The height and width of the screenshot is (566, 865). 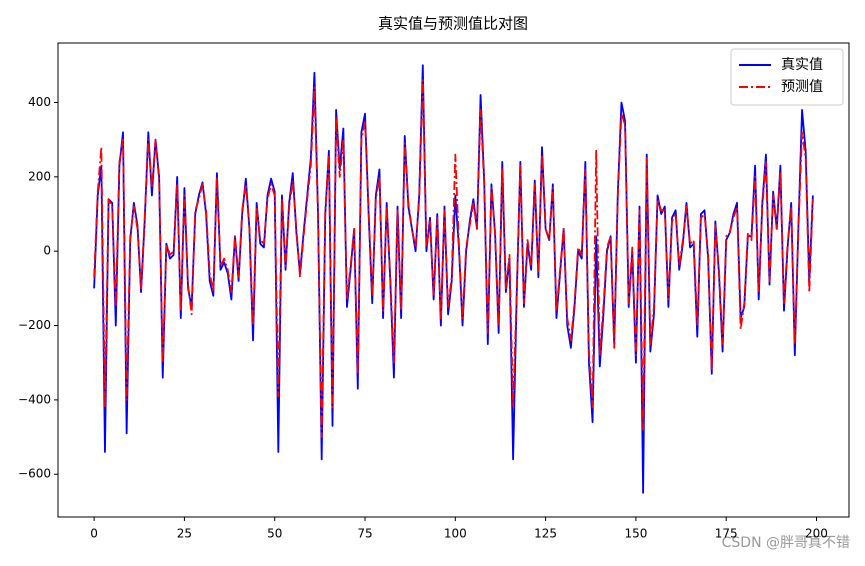 What do you see at coordinates (94, 534) in the screenshot?
I see `x-tick-label: 0` at bounding box center [94, 534].